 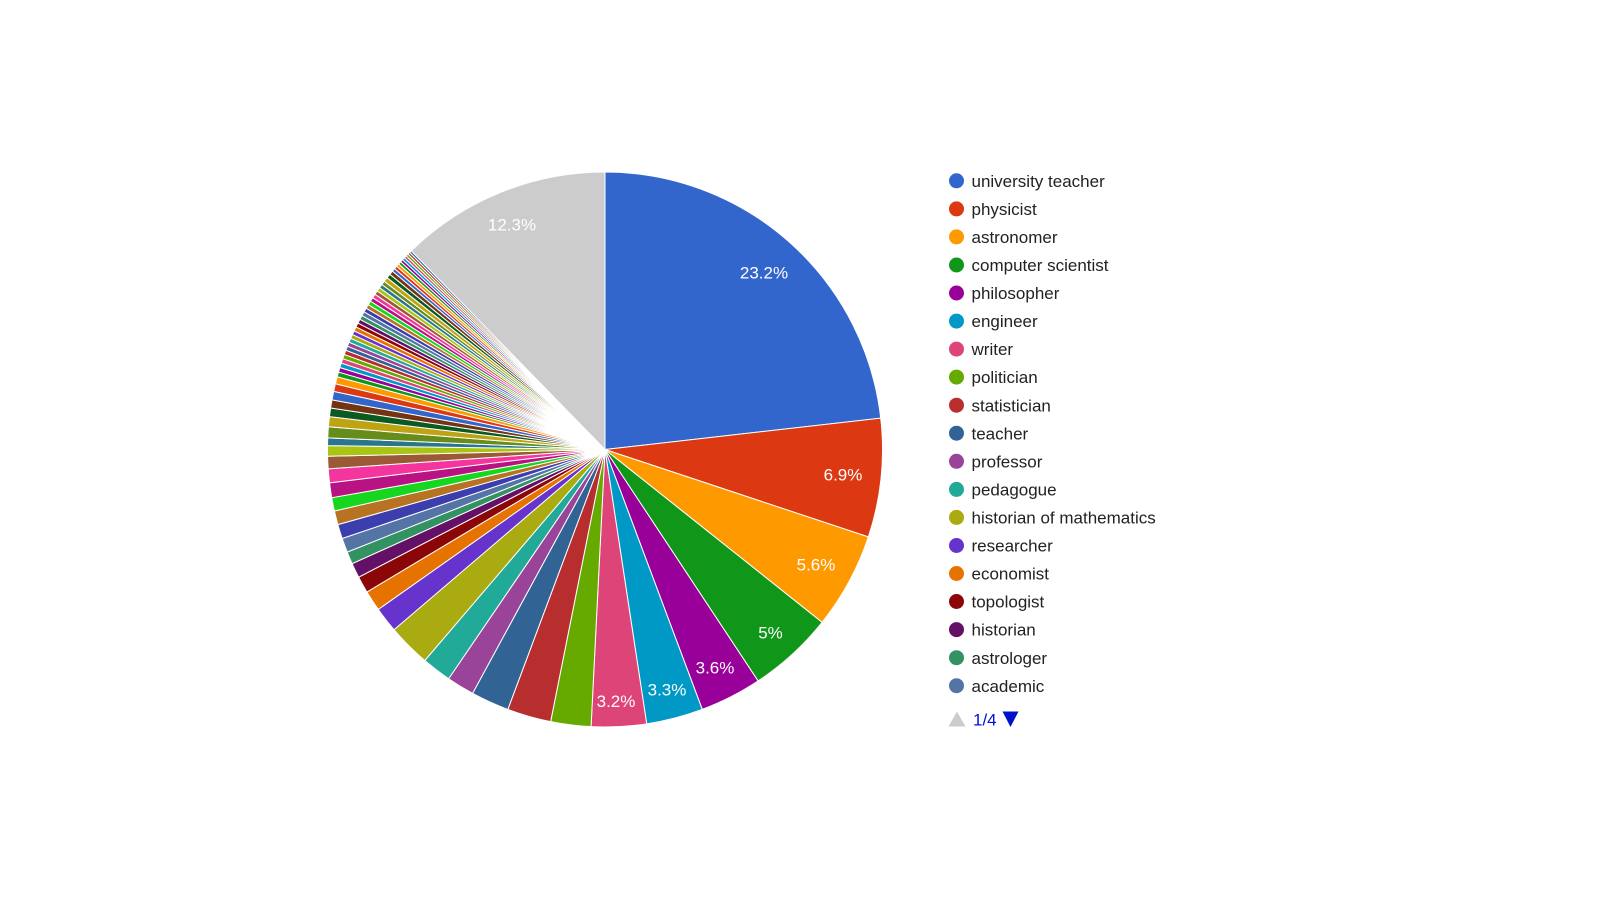 What do you see at coordinates (1064, 518) in the screenshot?
I see `svg-text: historian of mathematics` at bounding box center [1064, 518].